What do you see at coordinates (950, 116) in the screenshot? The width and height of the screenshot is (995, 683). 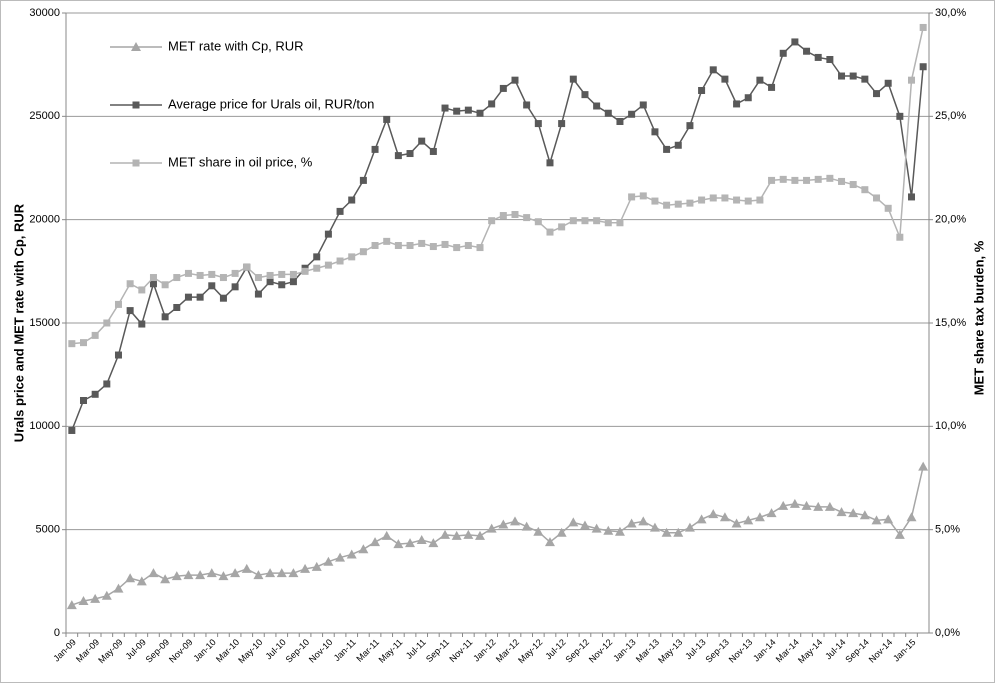 I see `y2-tick-label: 25,0%` at bounding box center [950, 116].